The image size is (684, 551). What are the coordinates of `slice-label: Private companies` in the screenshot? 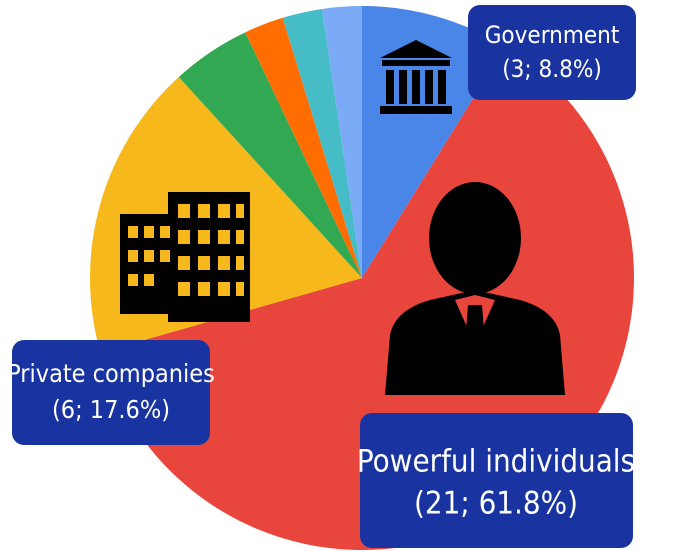 It's located at (111, 373).